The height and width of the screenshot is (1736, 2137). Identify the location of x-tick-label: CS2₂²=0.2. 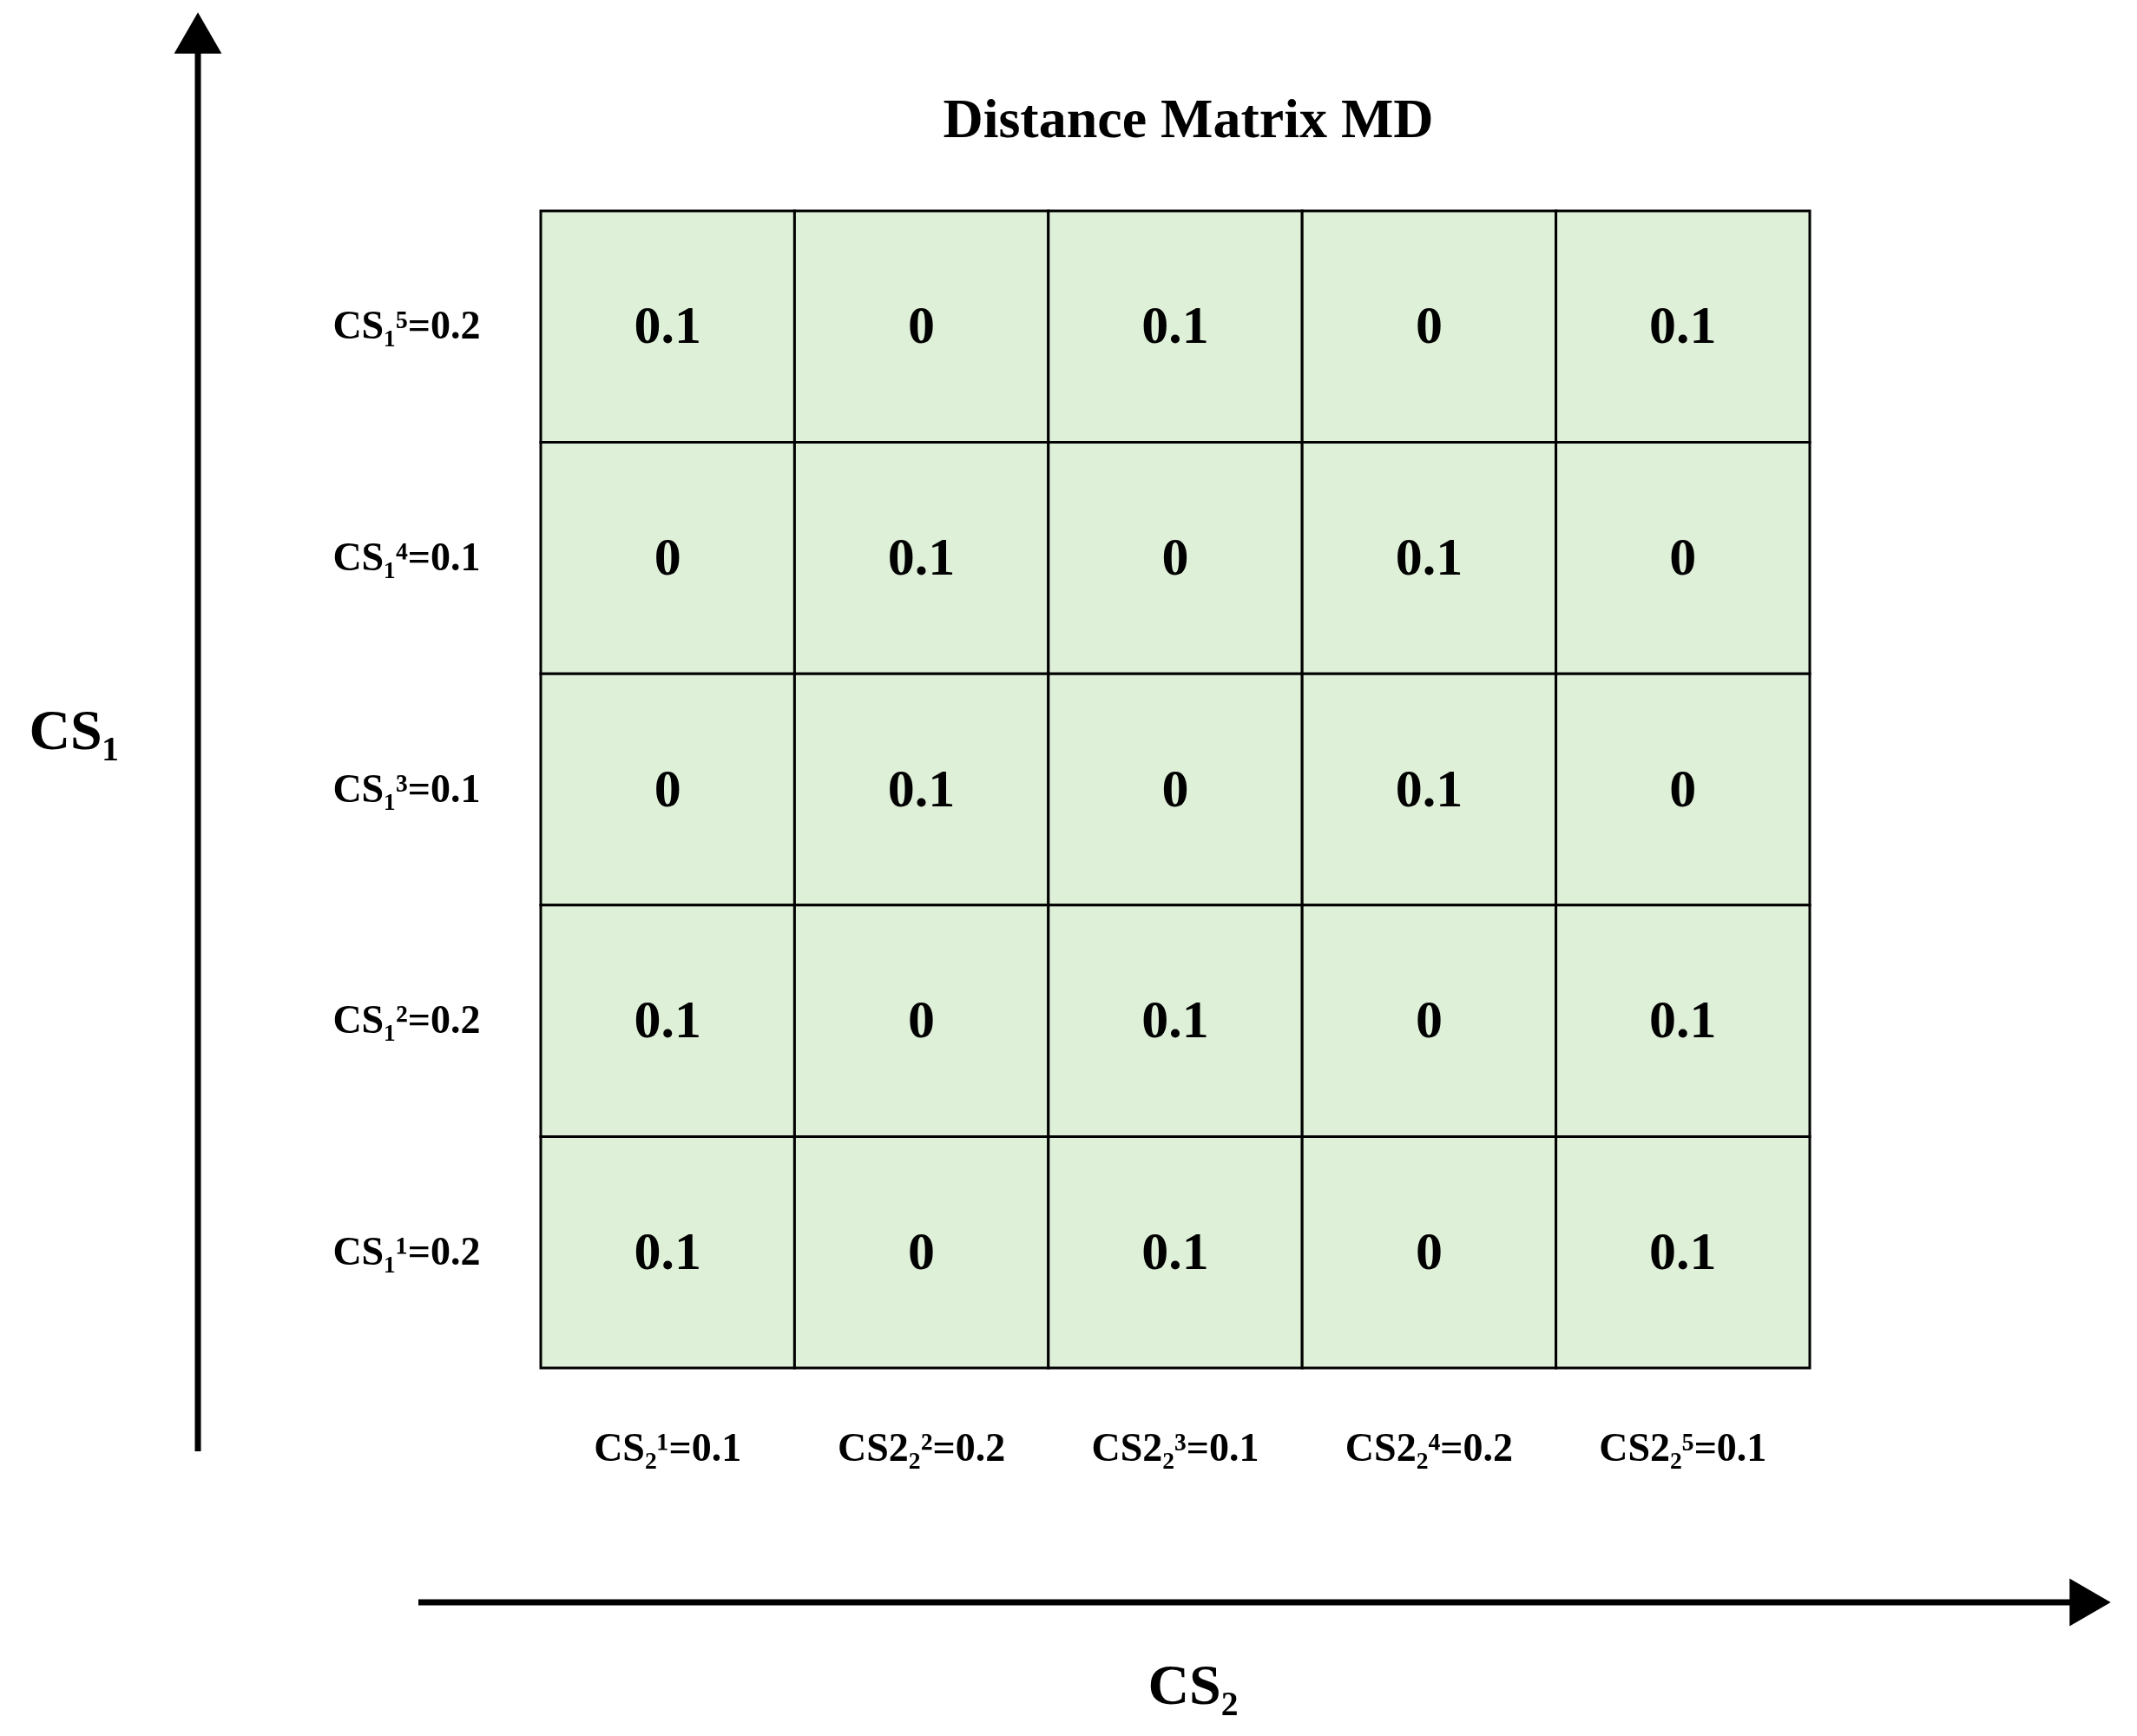
(922, 1447).